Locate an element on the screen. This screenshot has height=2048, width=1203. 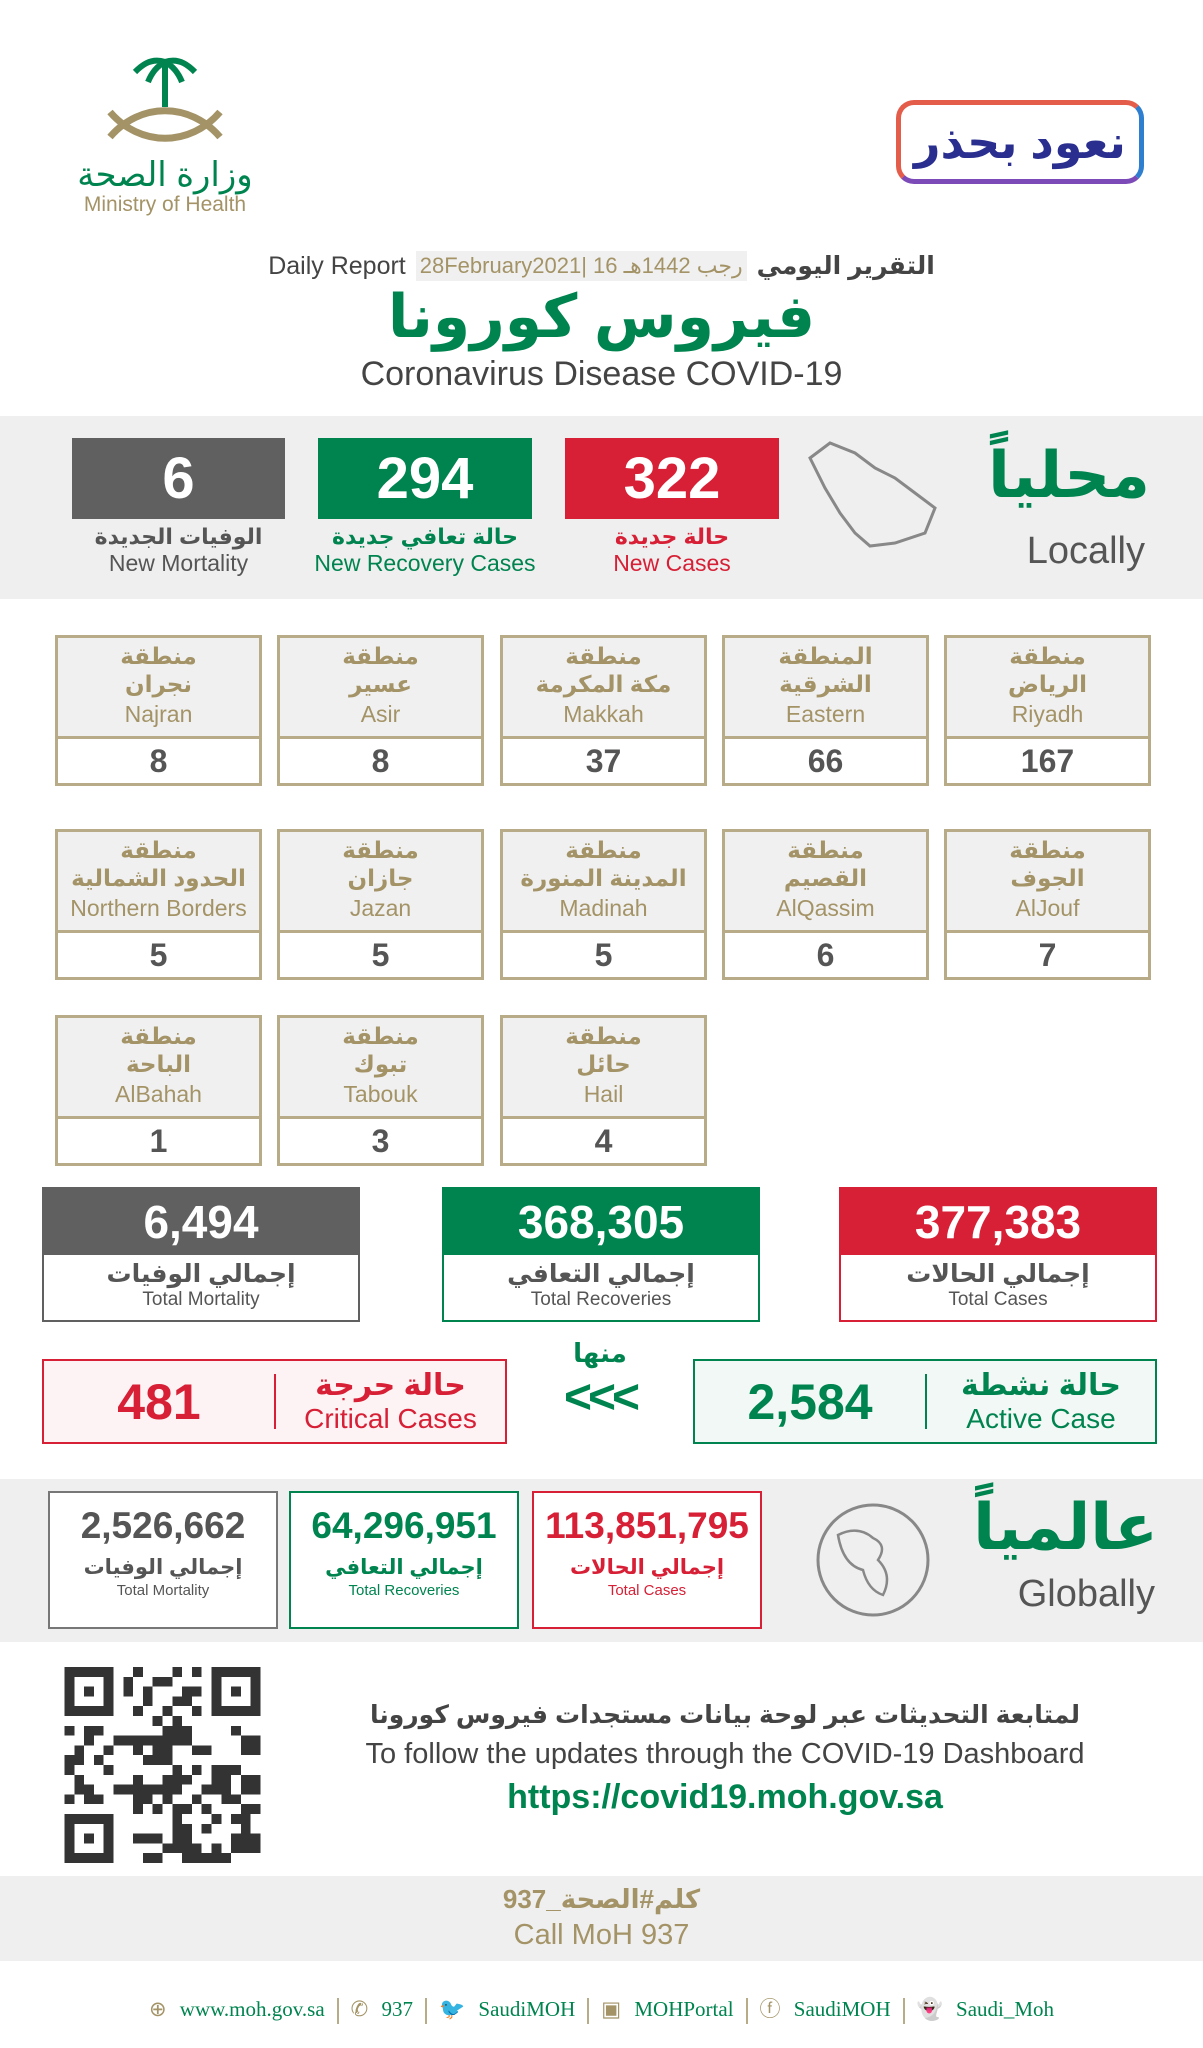
moh-logo: وزارة الصحة Ministry of Health is located at coordinates (165, 139).